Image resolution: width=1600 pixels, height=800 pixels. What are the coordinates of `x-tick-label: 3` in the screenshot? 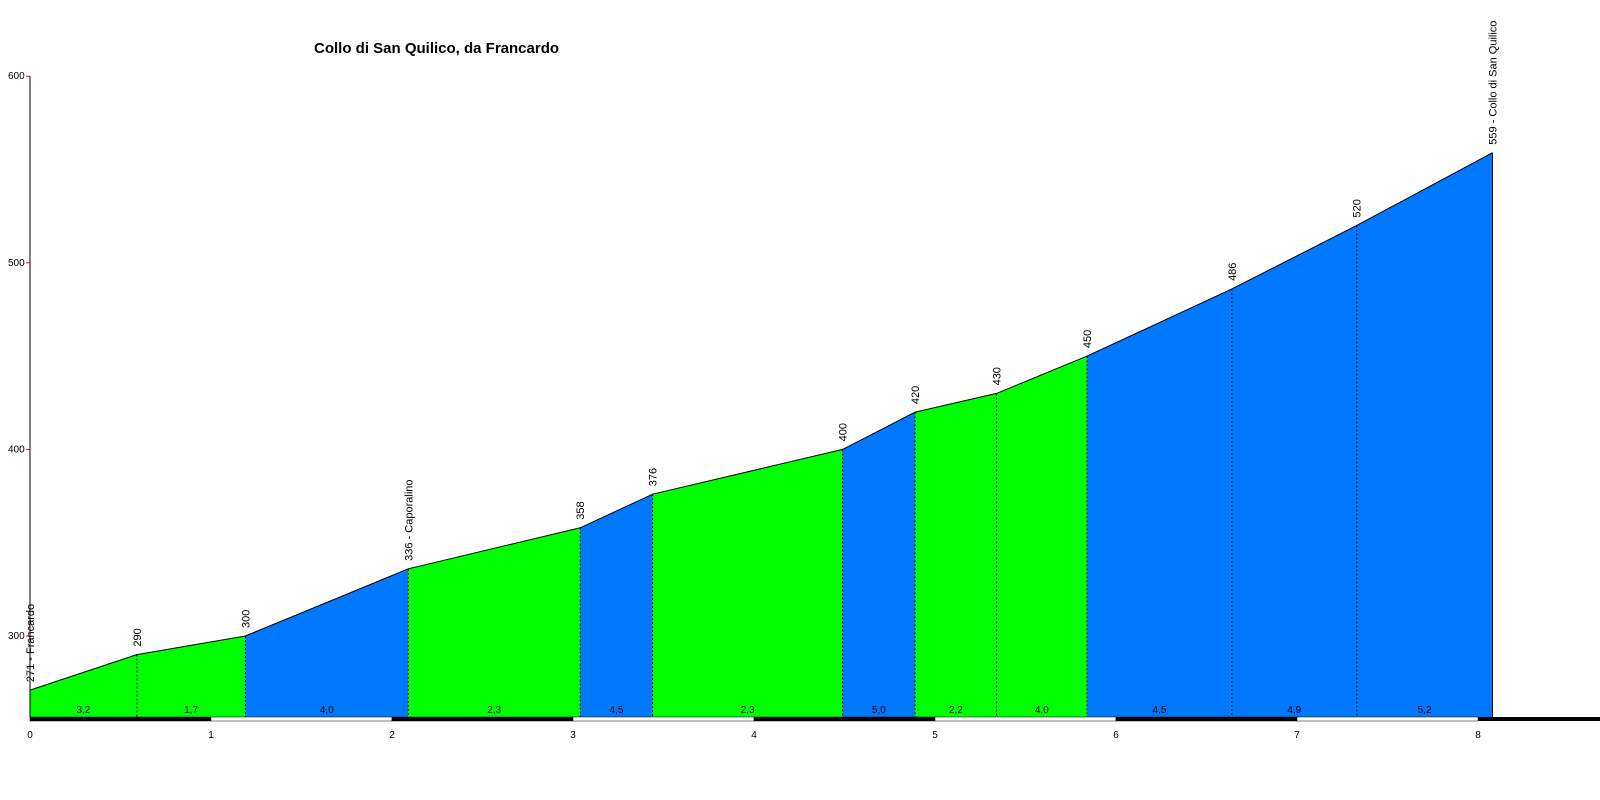 It's located at (573, 735).